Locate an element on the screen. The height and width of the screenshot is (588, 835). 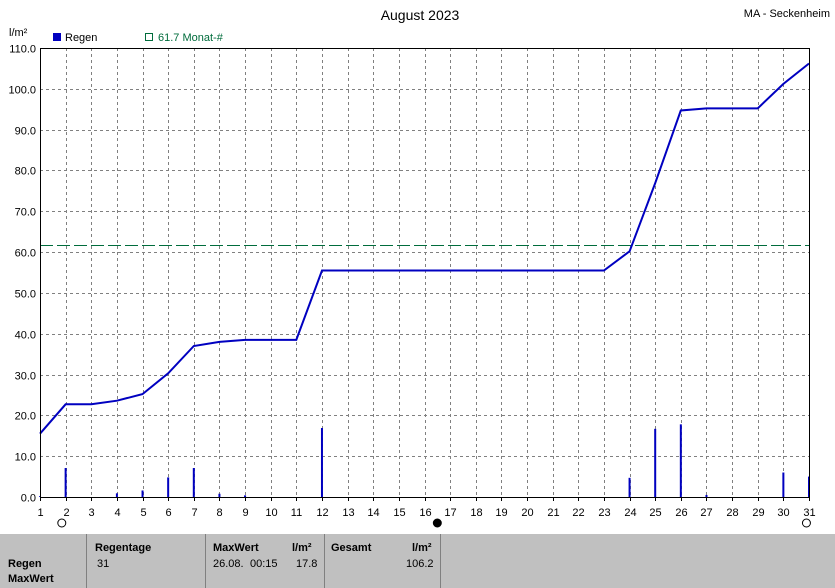
x-tick-label: 3 is located at coordinates (91, 513).